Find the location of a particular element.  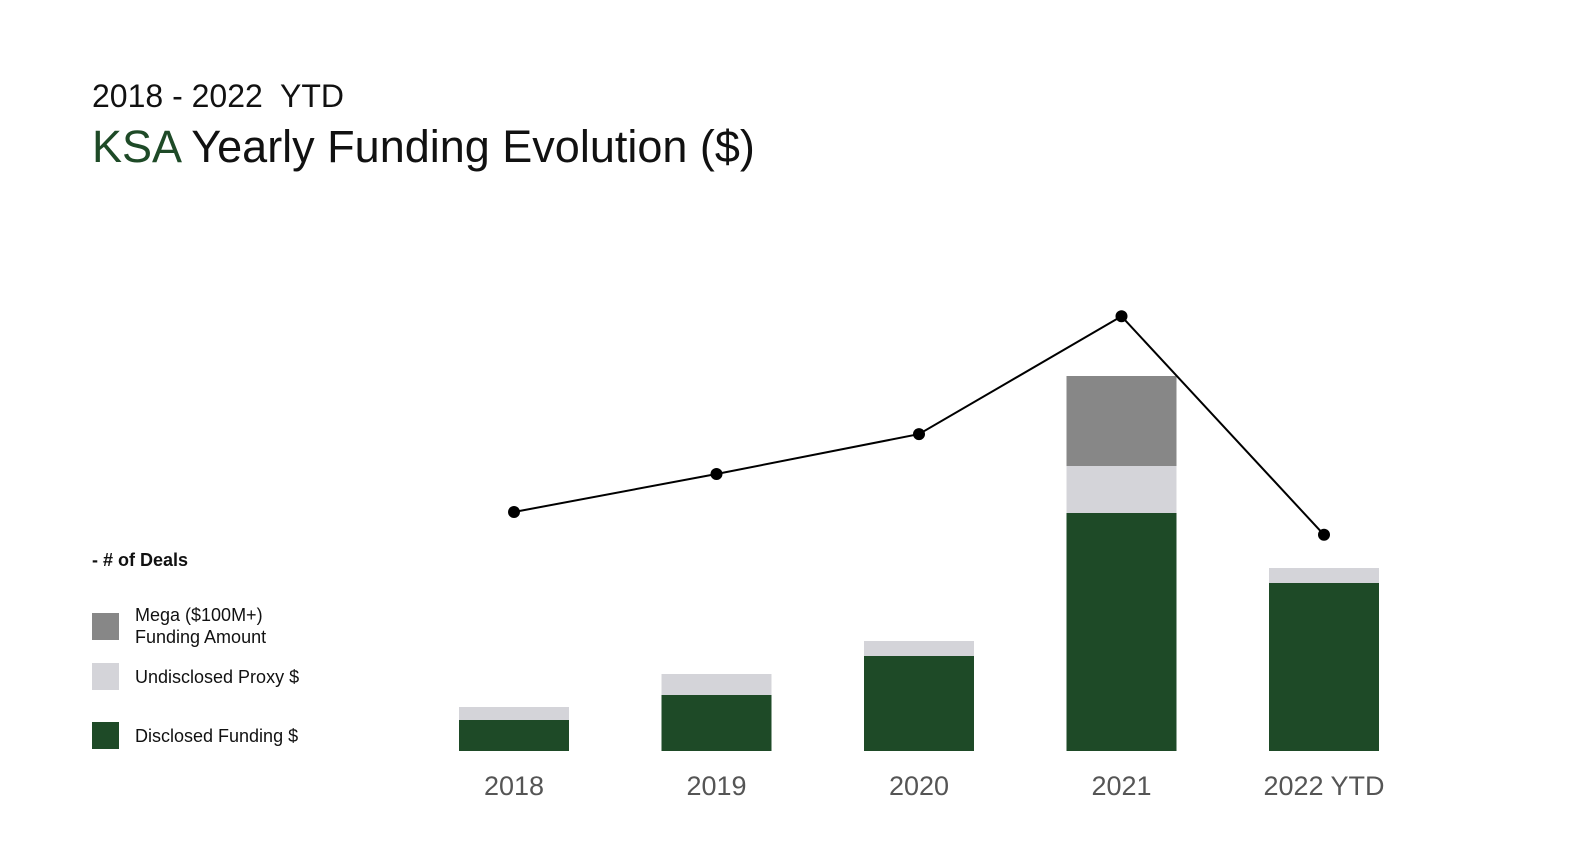

title-text: Yearly Funding Evolution ($) is located at coordinates (467, 146).